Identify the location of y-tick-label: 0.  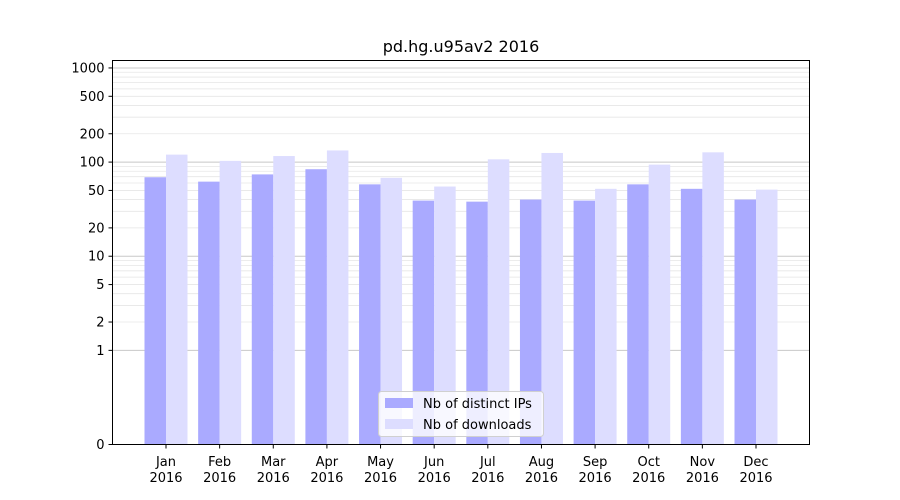
(100, 445).